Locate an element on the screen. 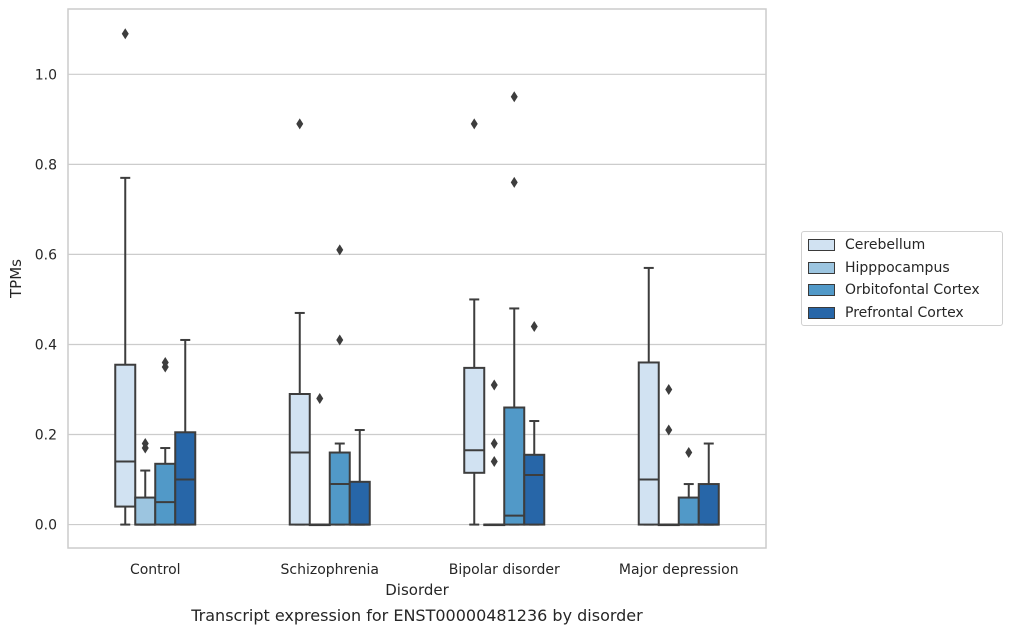 Image resolution: width=1014 pixels, height=638 pixels. legend-label: Cerebellum is located at coordinates (885, 245).